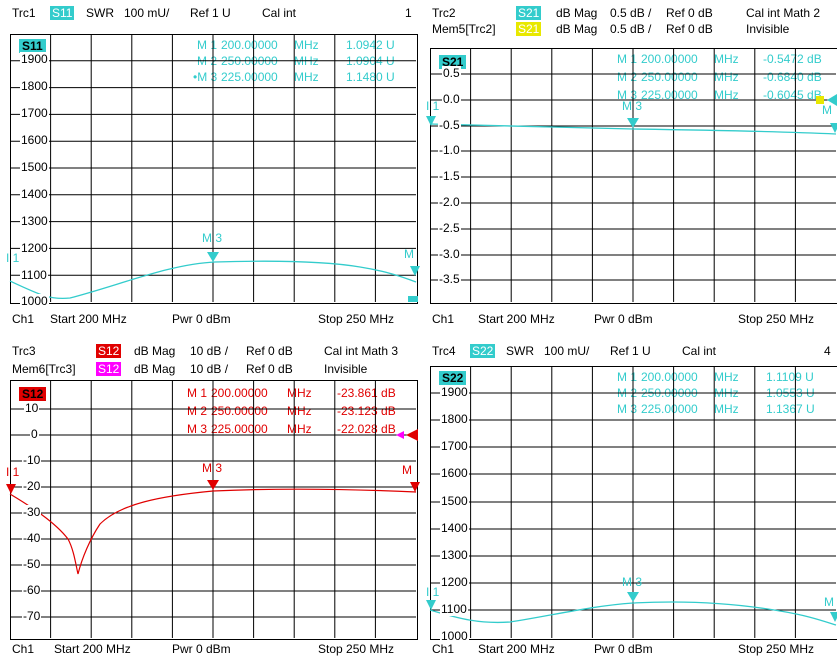 This screenshot has height=664, width=837. Describe the element at coordinates (370, 77) in the screenshot. I see `marker-value: 1.1480 U` at that location.